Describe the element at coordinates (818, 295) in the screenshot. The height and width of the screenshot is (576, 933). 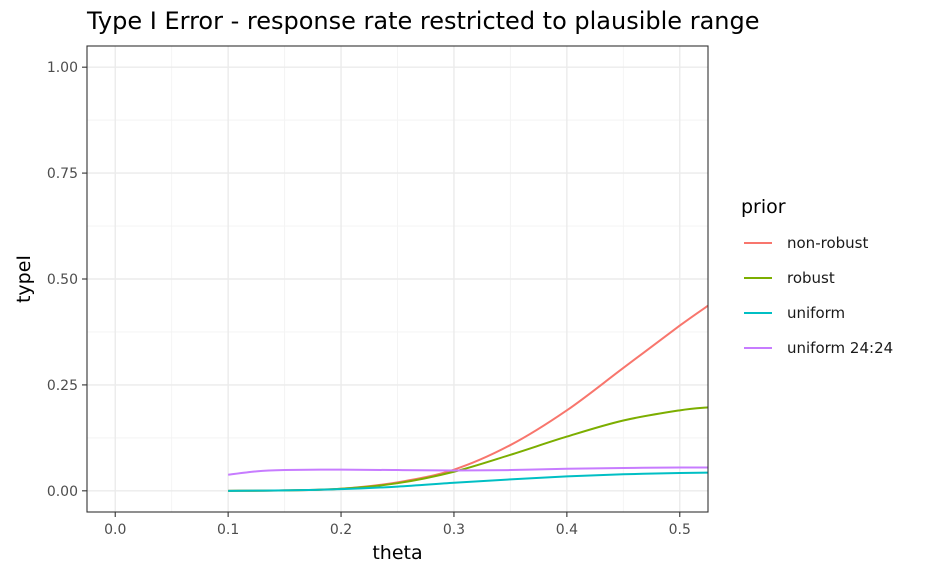
I see `legend-items: non-robust robust uniform uniform 24:24` at that location.